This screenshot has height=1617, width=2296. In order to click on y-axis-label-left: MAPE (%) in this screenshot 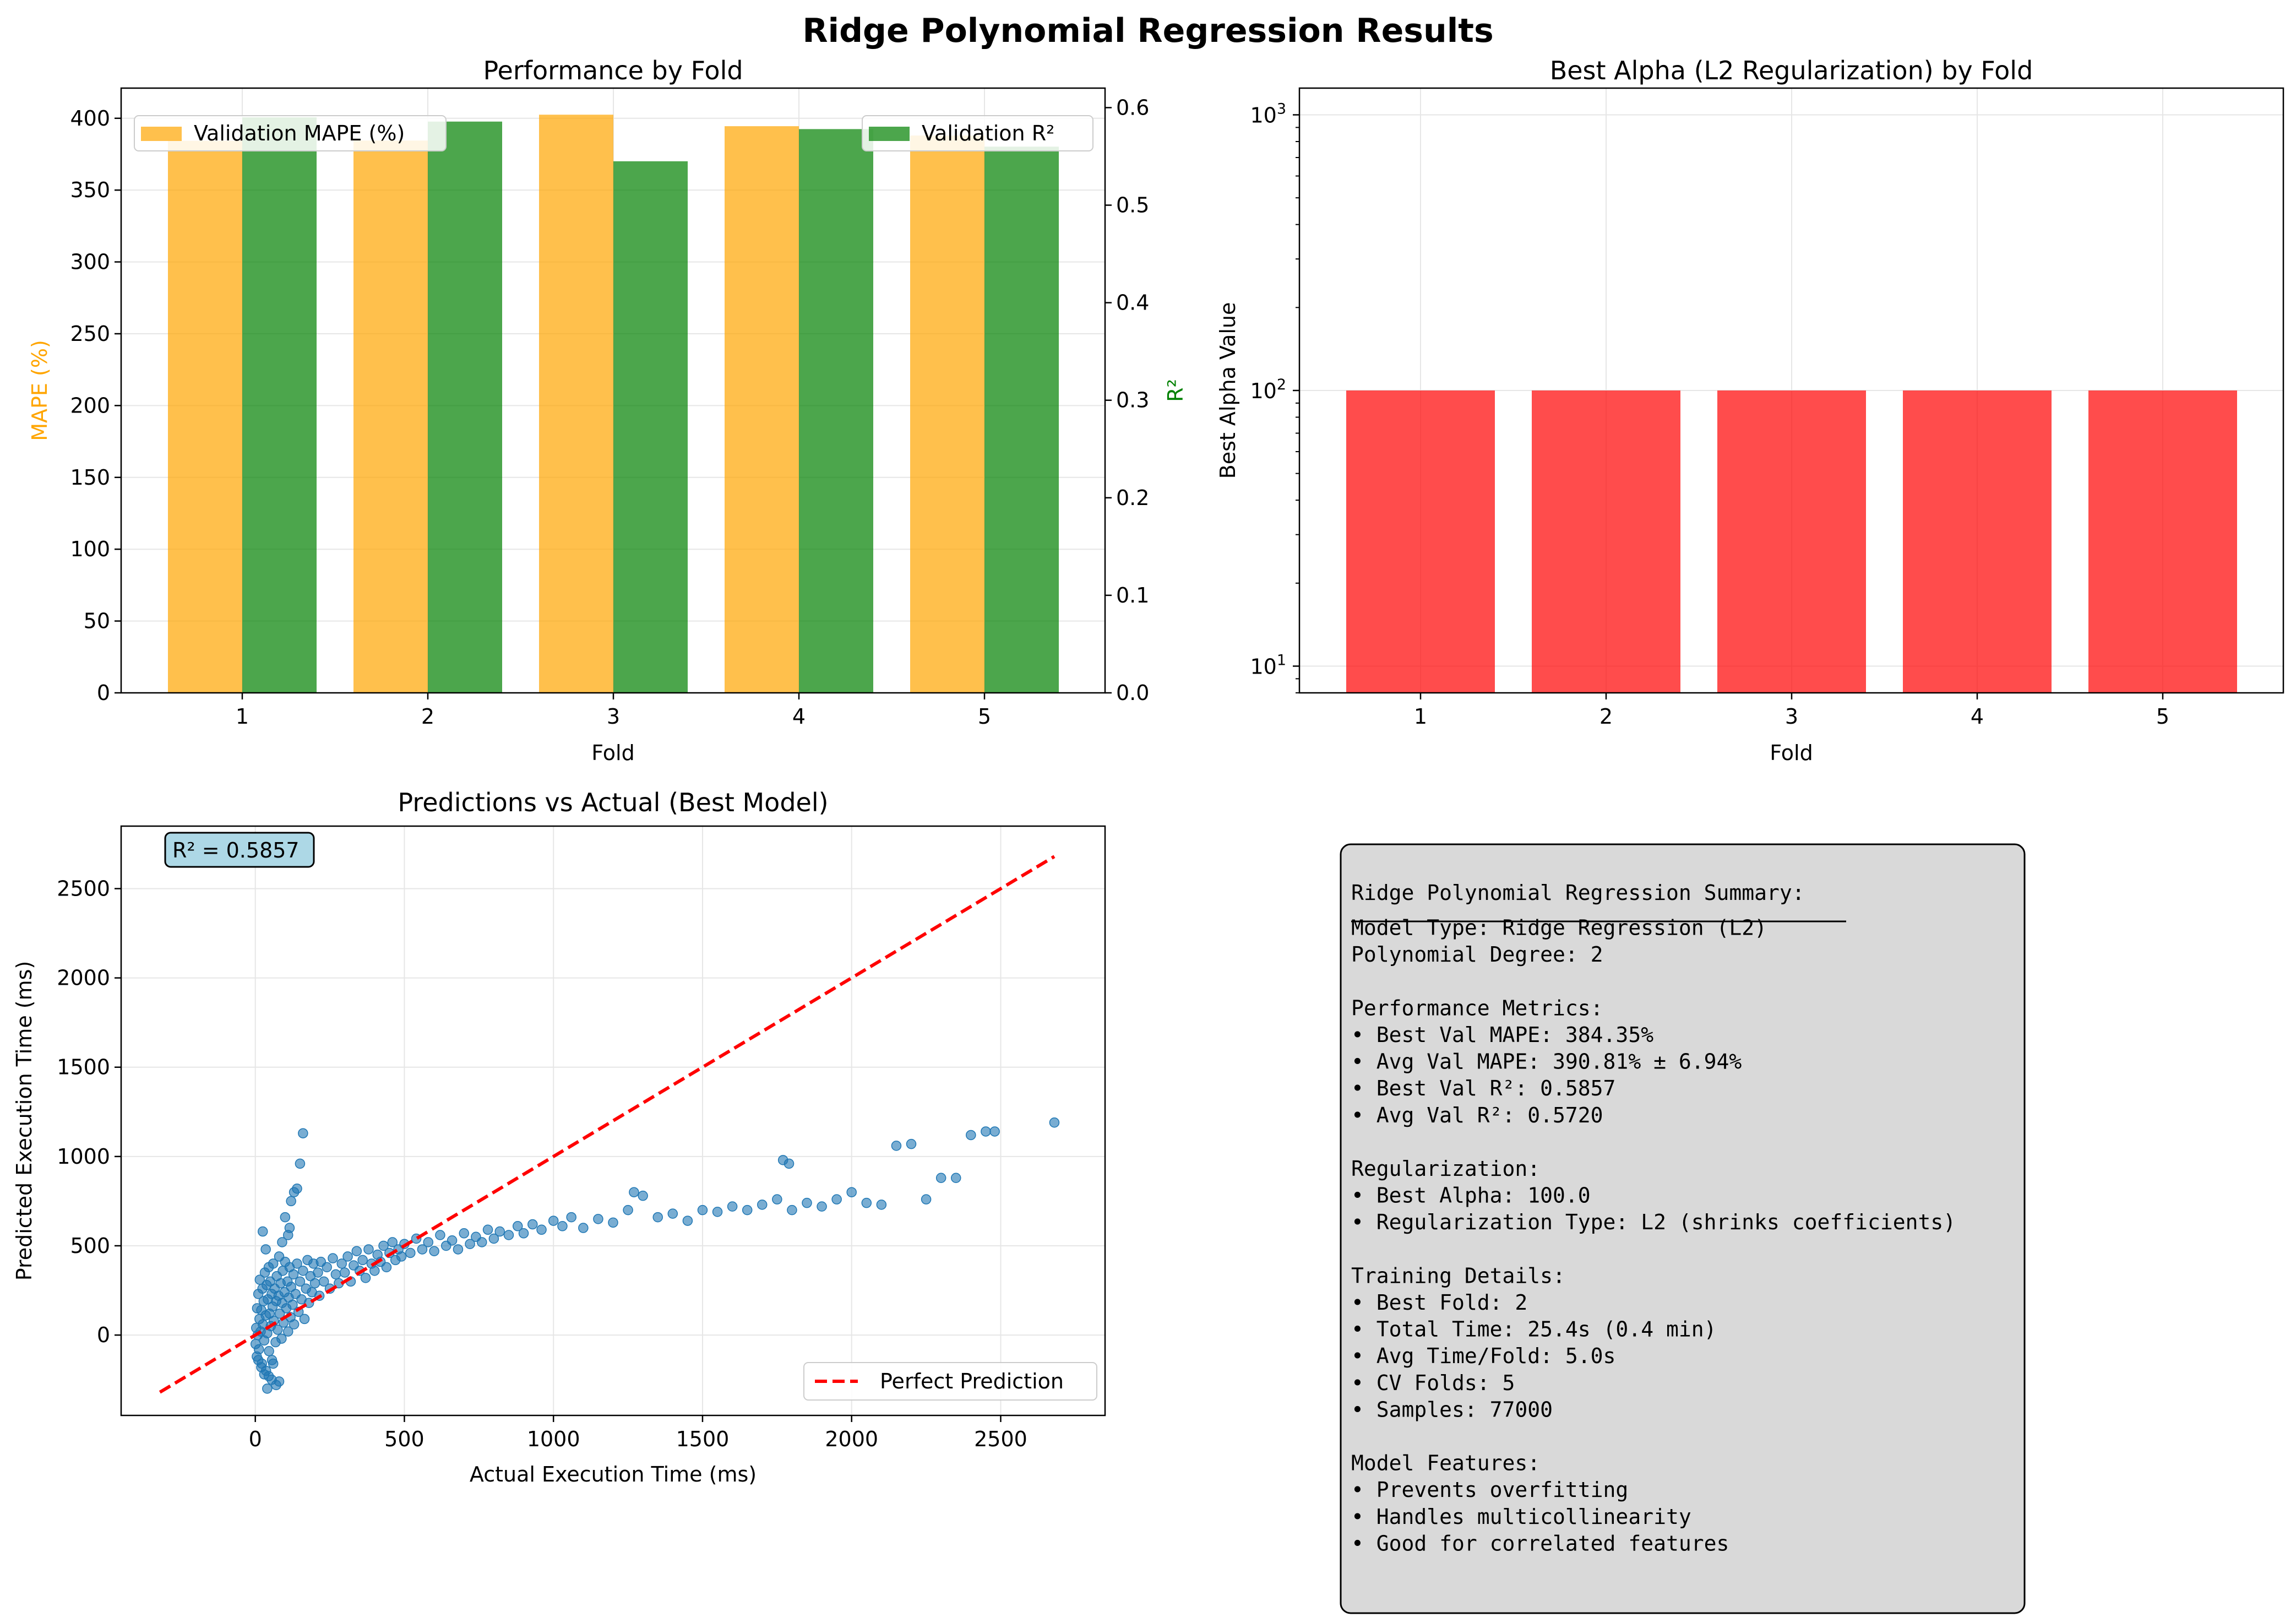, I will do `click(40, 390)`.